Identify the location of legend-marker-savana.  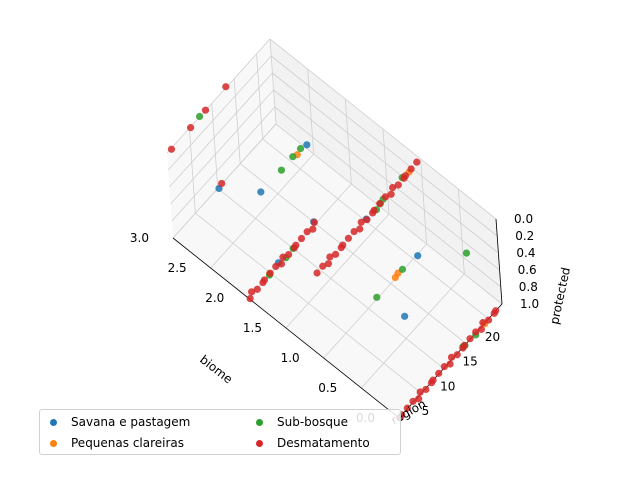
(53, 422).